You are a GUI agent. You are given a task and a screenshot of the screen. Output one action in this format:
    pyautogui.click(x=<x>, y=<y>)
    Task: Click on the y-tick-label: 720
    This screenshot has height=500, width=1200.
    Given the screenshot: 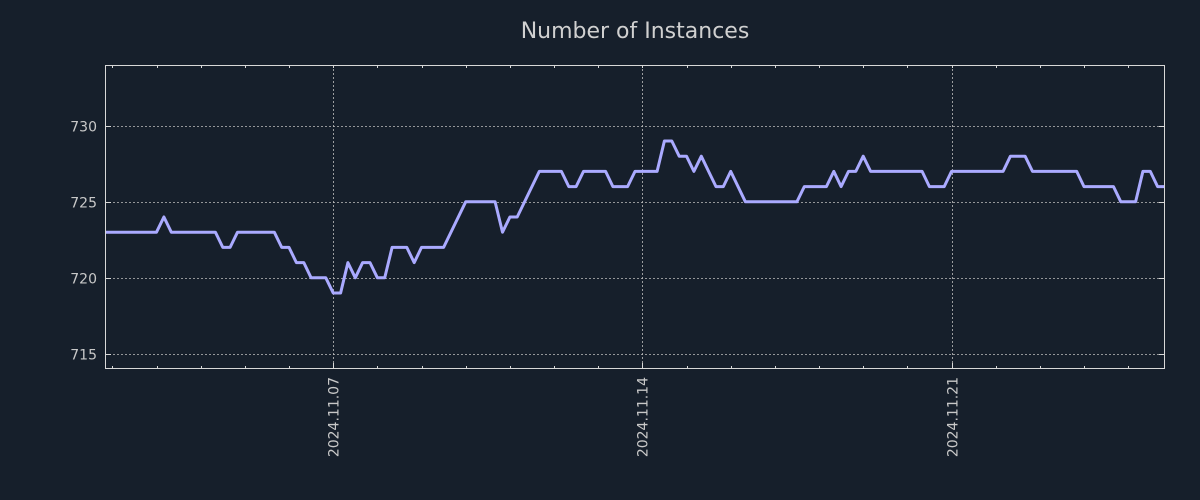 What is the action you would take?
    pyautogui.click(x=83, y=280)
    